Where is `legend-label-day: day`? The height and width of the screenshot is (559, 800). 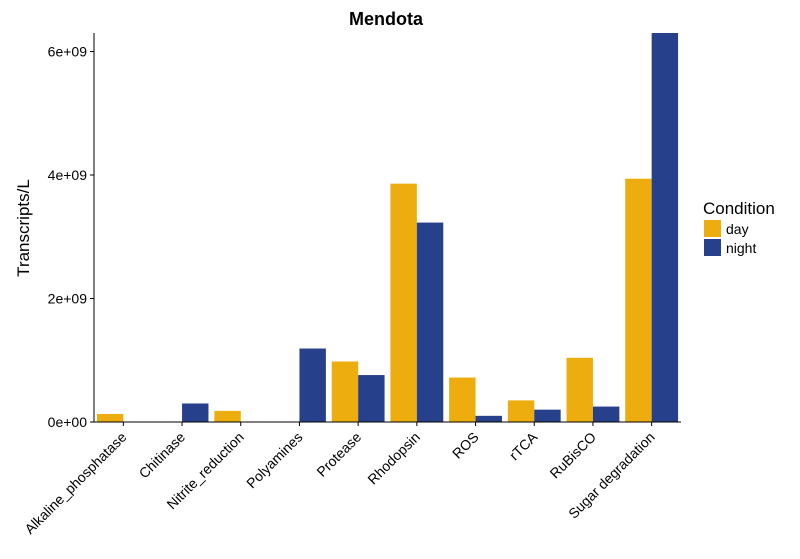 legend-label-day: day is located at coordinates (737, 229).